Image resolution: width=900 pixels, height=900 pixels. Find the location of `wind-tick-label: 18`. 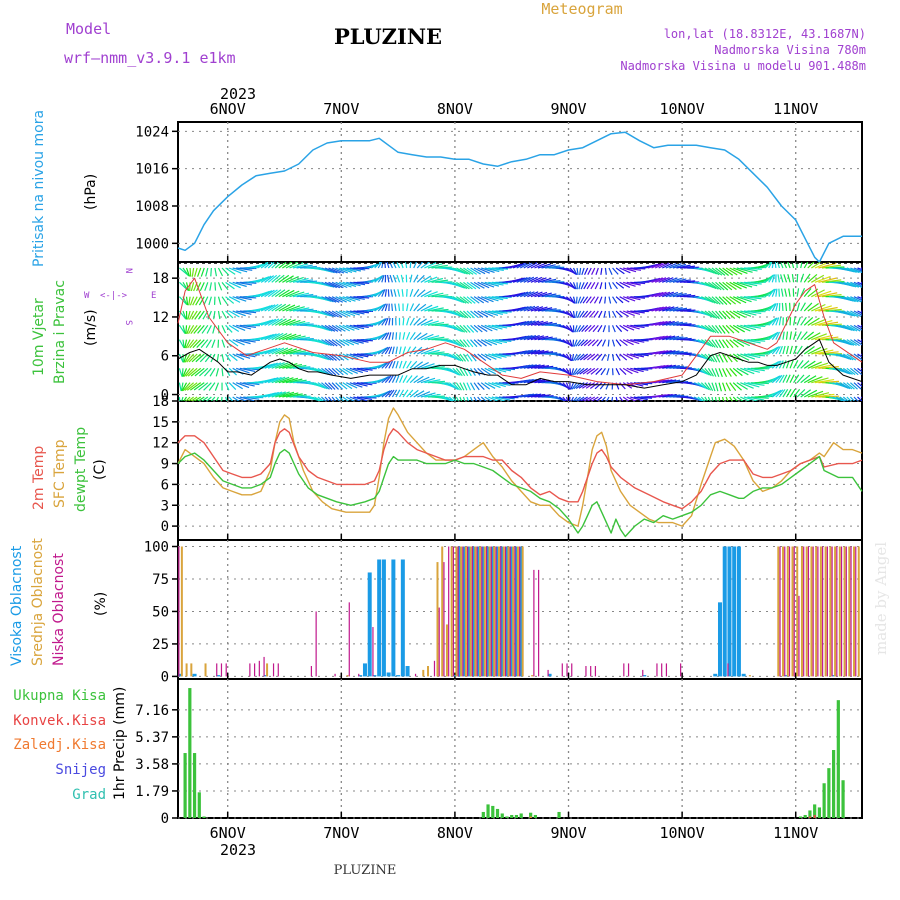

wind-tick-label: 18 is located at coordinates (160, 279).